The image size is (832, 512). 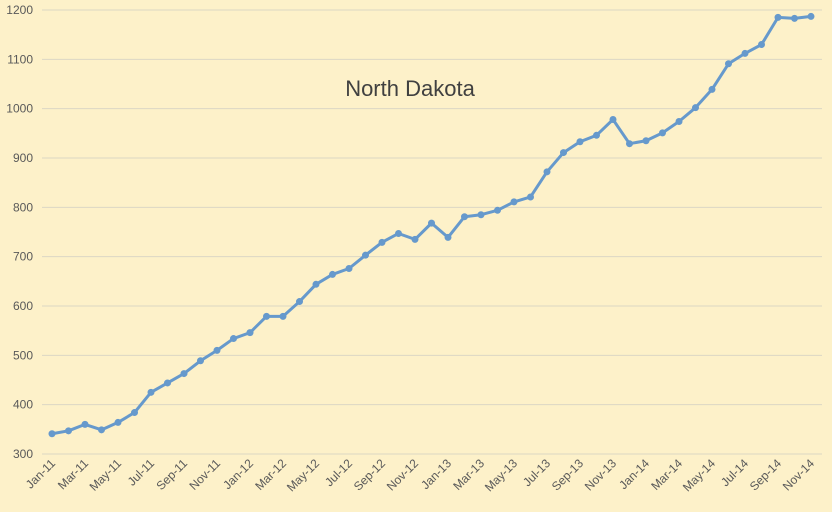 What do you see at coordinates (501, 475) in the screenshot?
I see `x-tick-label: May-13` at bounding box center [501, 475].